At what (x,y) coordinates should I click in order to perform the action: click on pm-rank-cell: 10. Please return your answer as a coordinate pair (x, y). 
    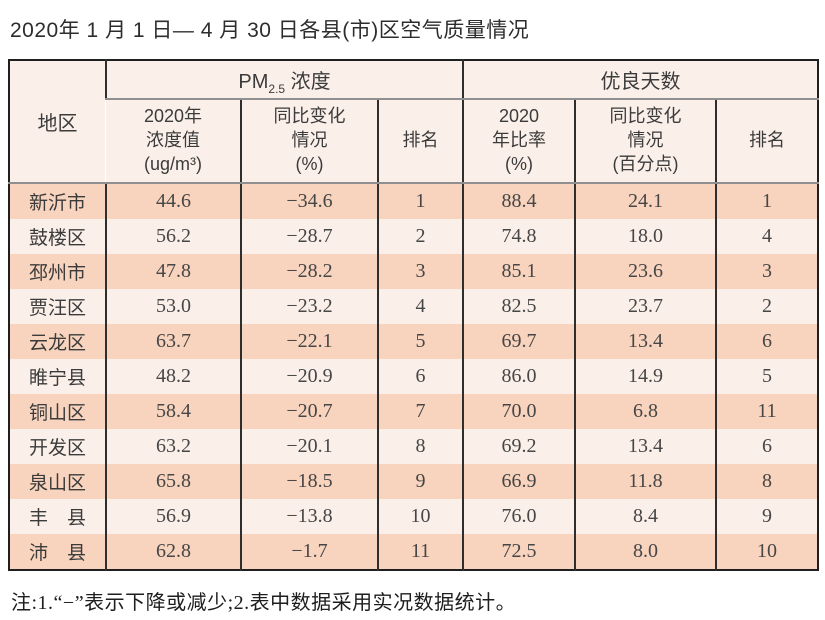
    Looking at the image, I should click on (420, 516).